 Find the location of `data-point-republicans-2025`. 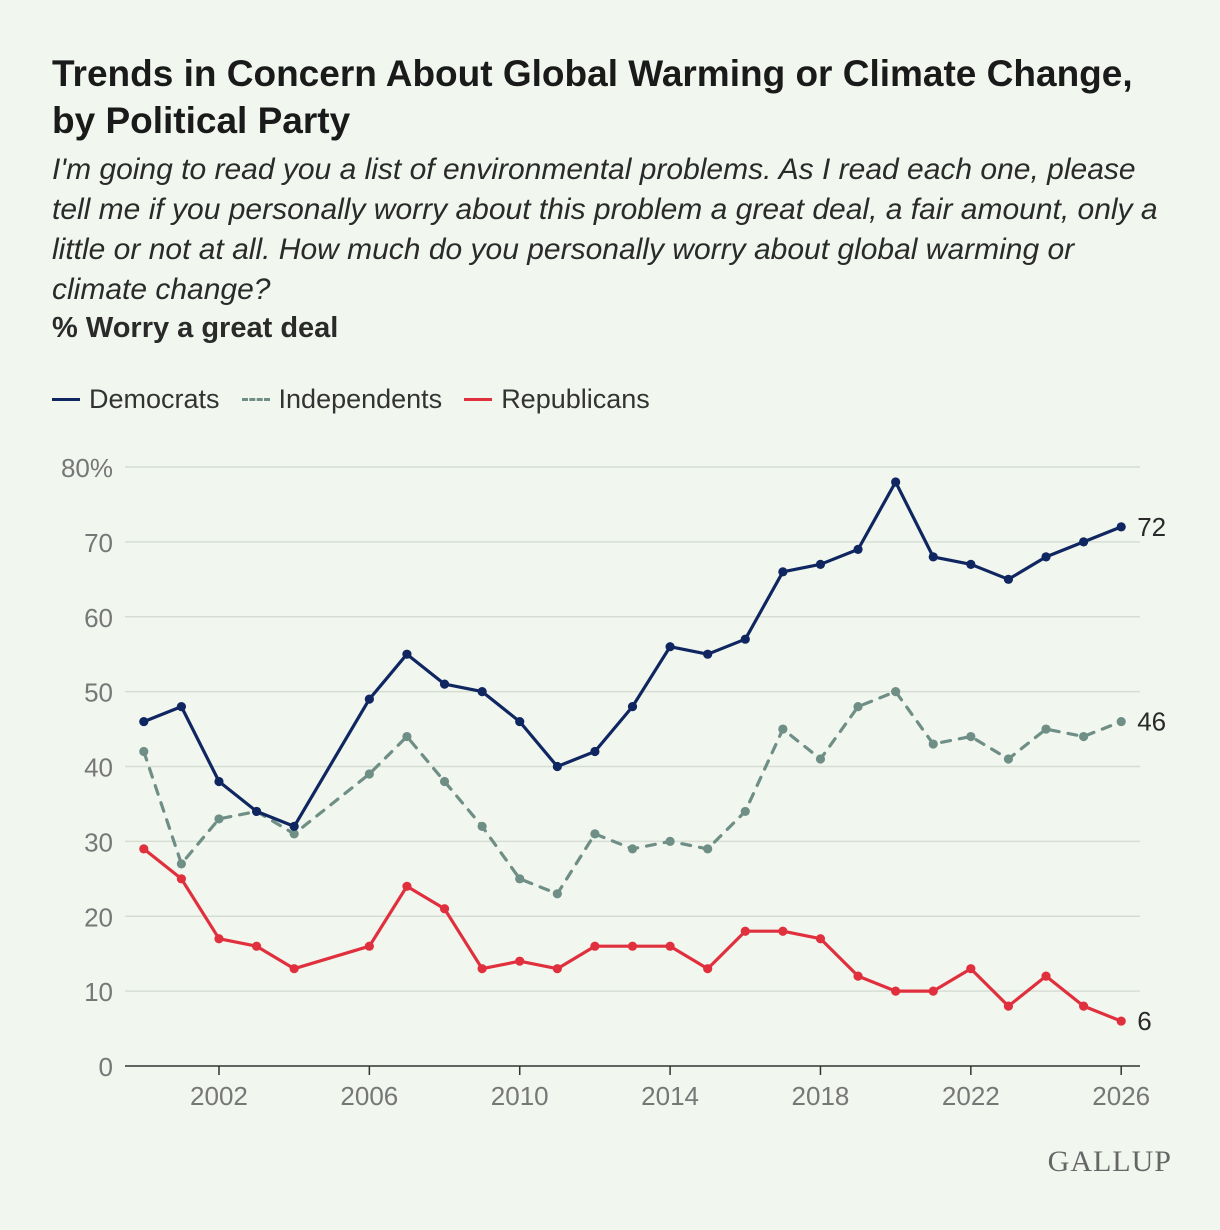

data-point-republicans-2025 is located at coordinates (1084, 1006).